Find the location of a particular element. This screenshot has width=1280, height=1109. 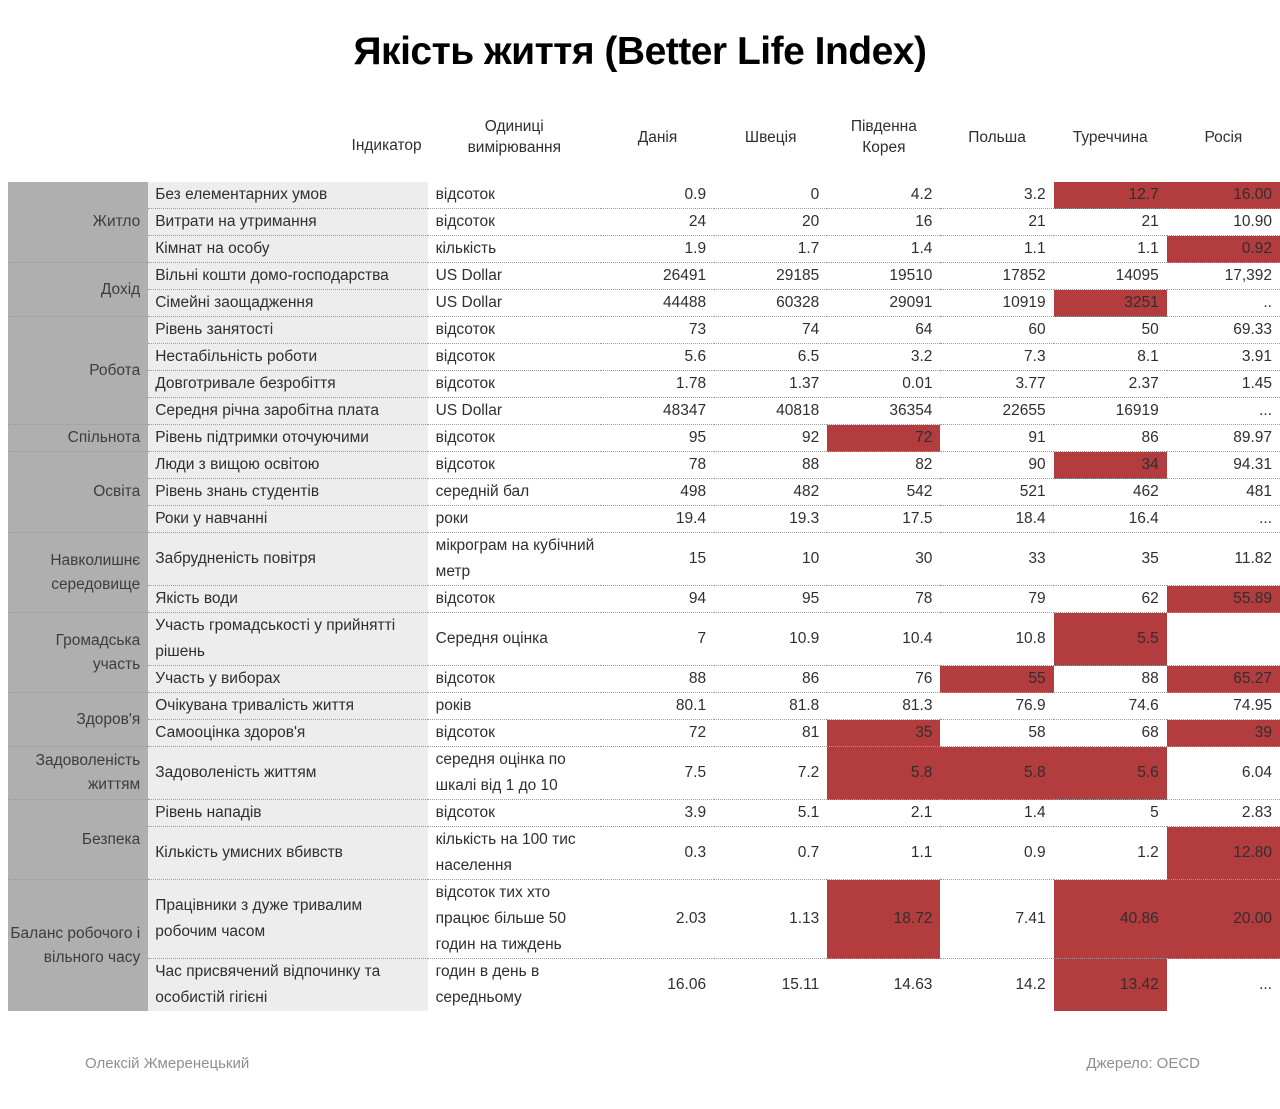

value-cell: 5.6 is located at coordinates (1110, 773).